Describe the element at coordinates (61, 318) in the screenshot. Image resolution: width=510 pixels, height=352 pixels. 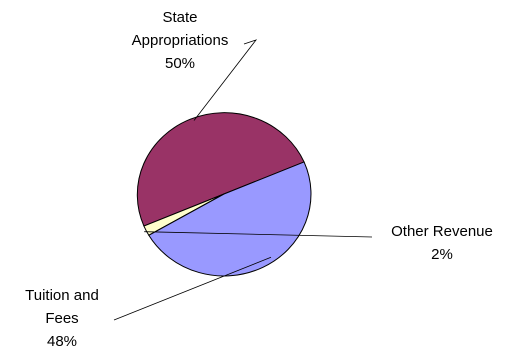
I see `slice-name-label: Fees` at that location.